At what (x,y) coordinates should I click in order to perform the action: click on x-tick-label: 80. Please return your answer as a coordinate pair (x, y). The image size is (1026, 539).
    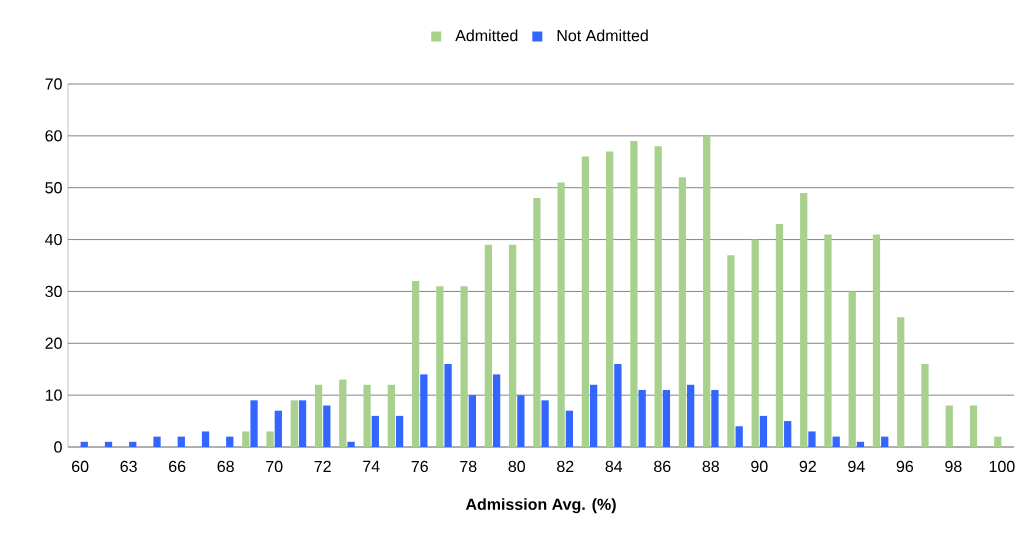
    Looking at the image, I should click on (517, 466).